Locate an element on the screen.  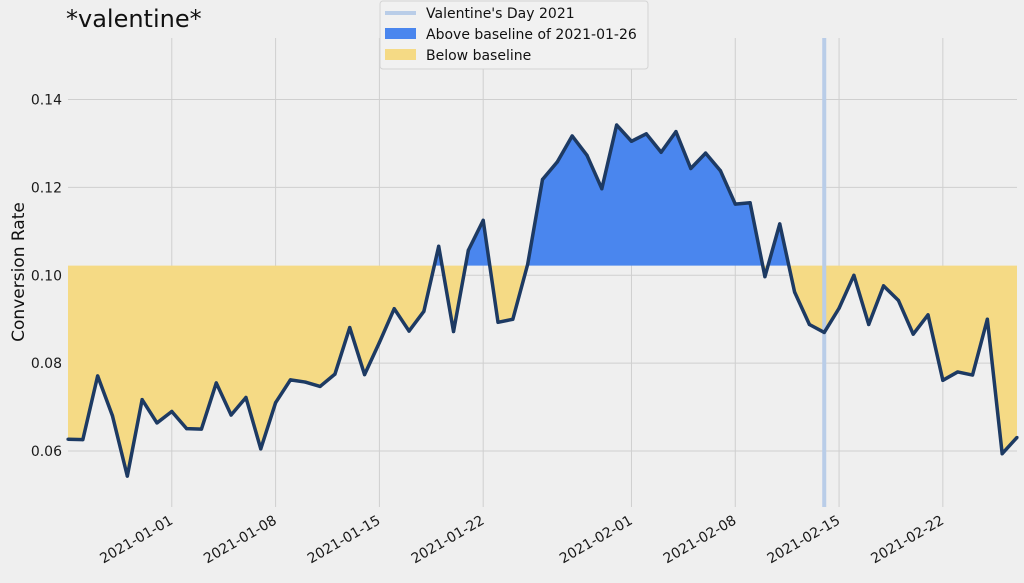
y-tick-label: 0.08 is located at coordinates (46, 364).